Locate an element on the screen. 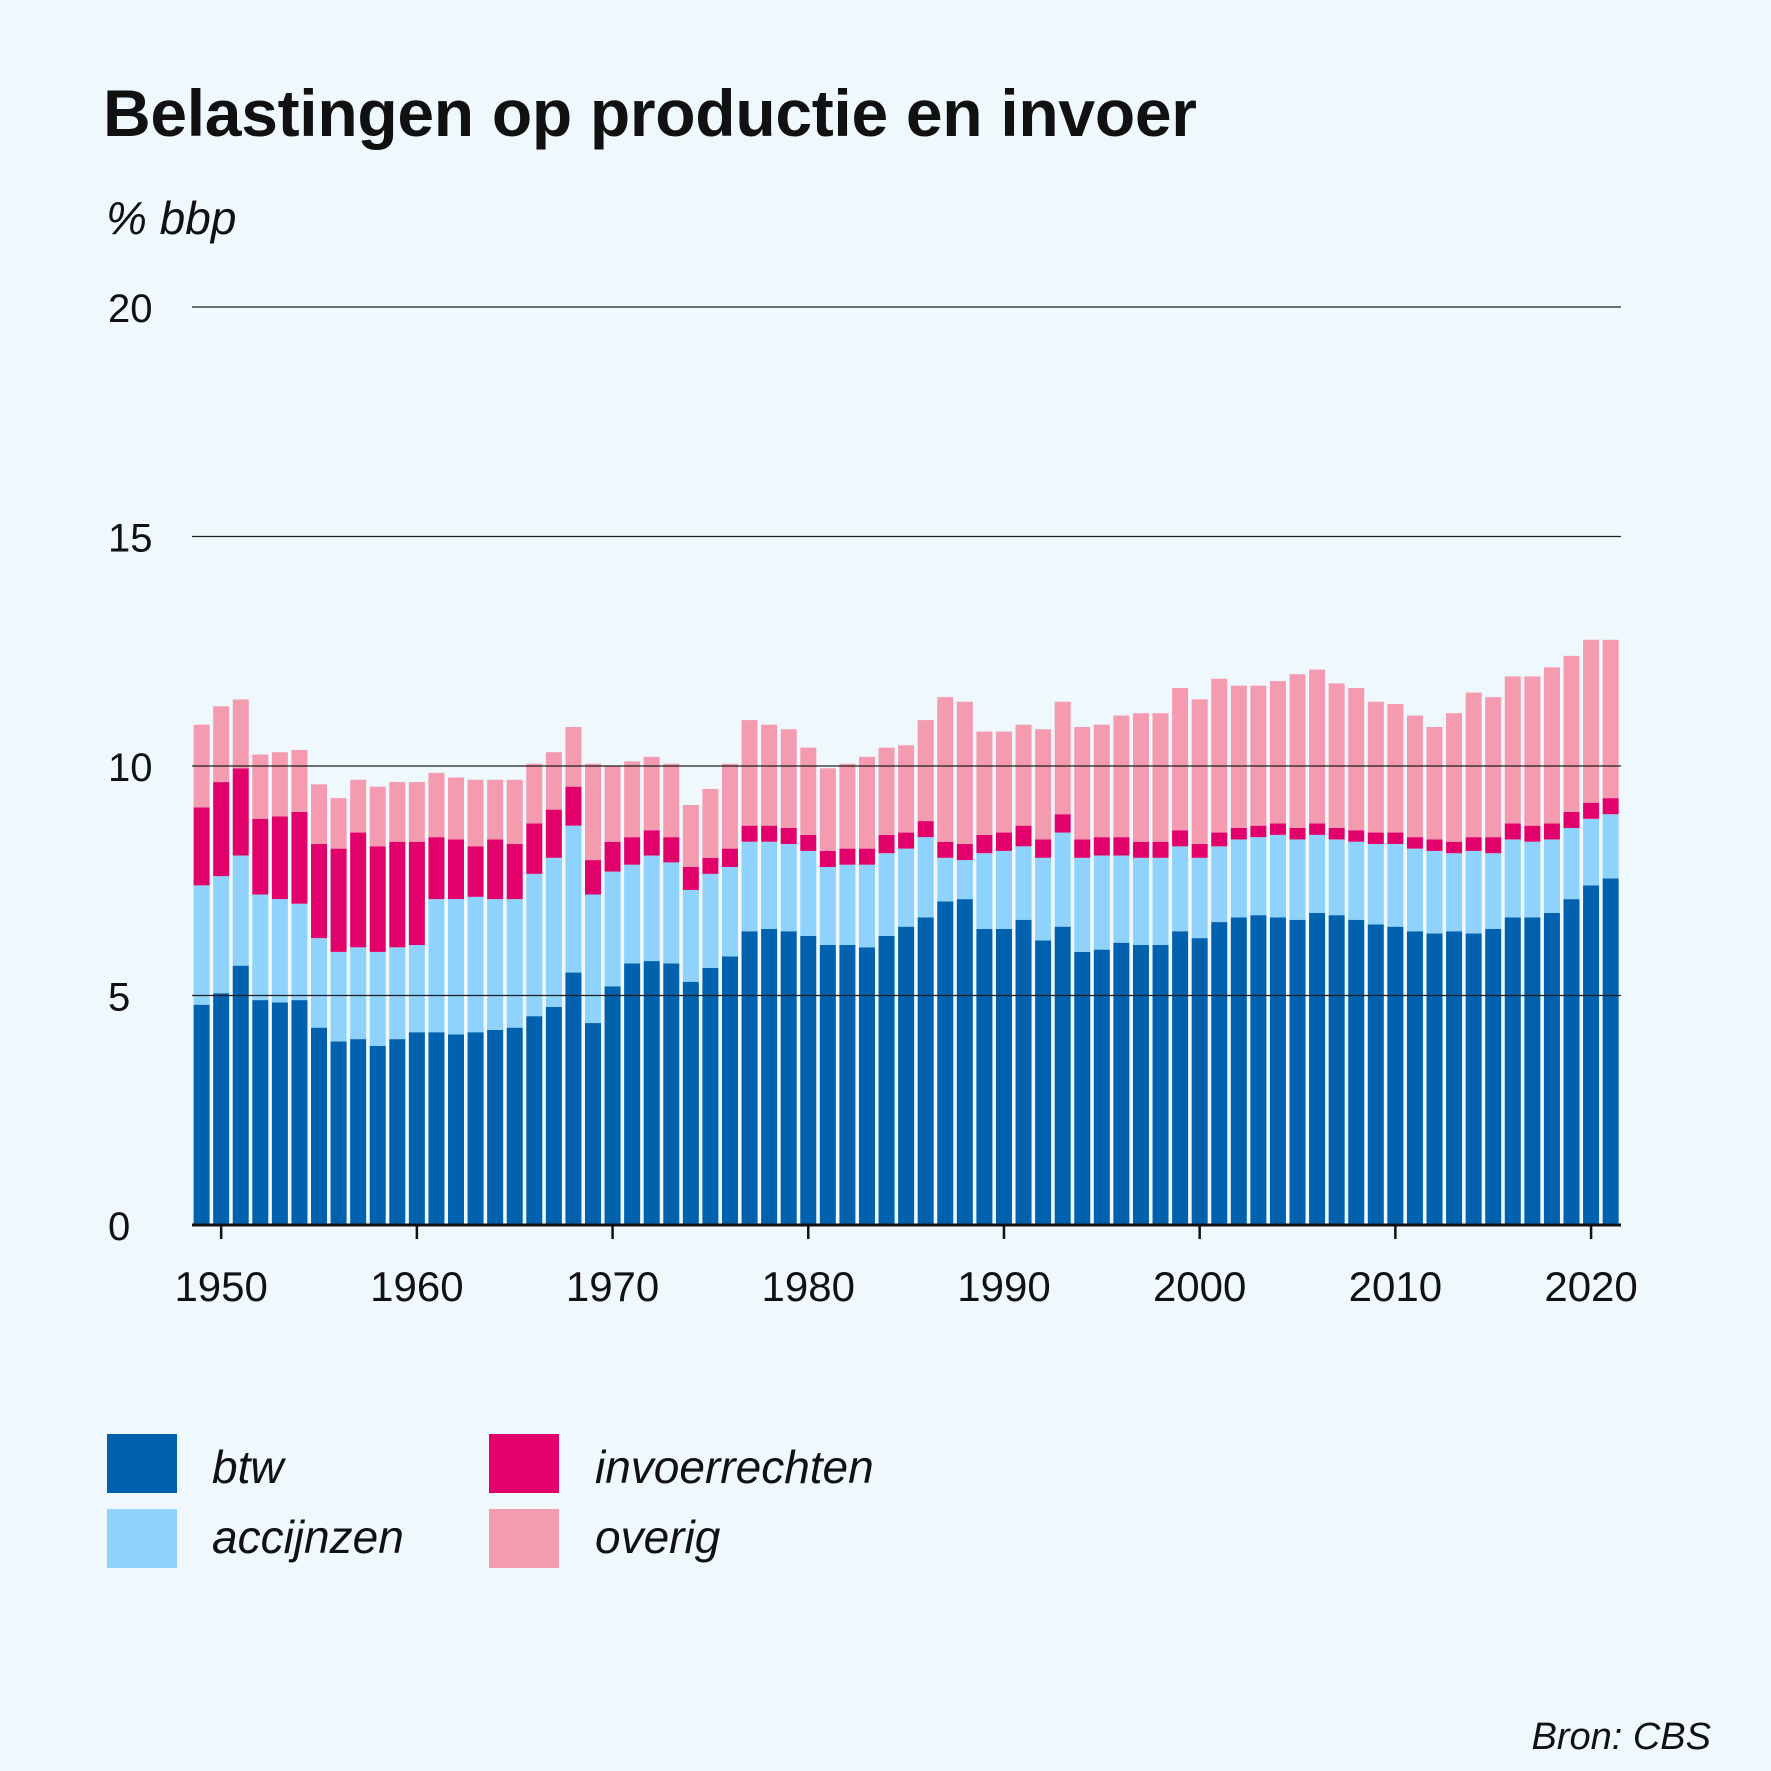 The width and height of the screenshot is (1771, 1771). bar-stack-1959 is located at coordinates (397, 1003).